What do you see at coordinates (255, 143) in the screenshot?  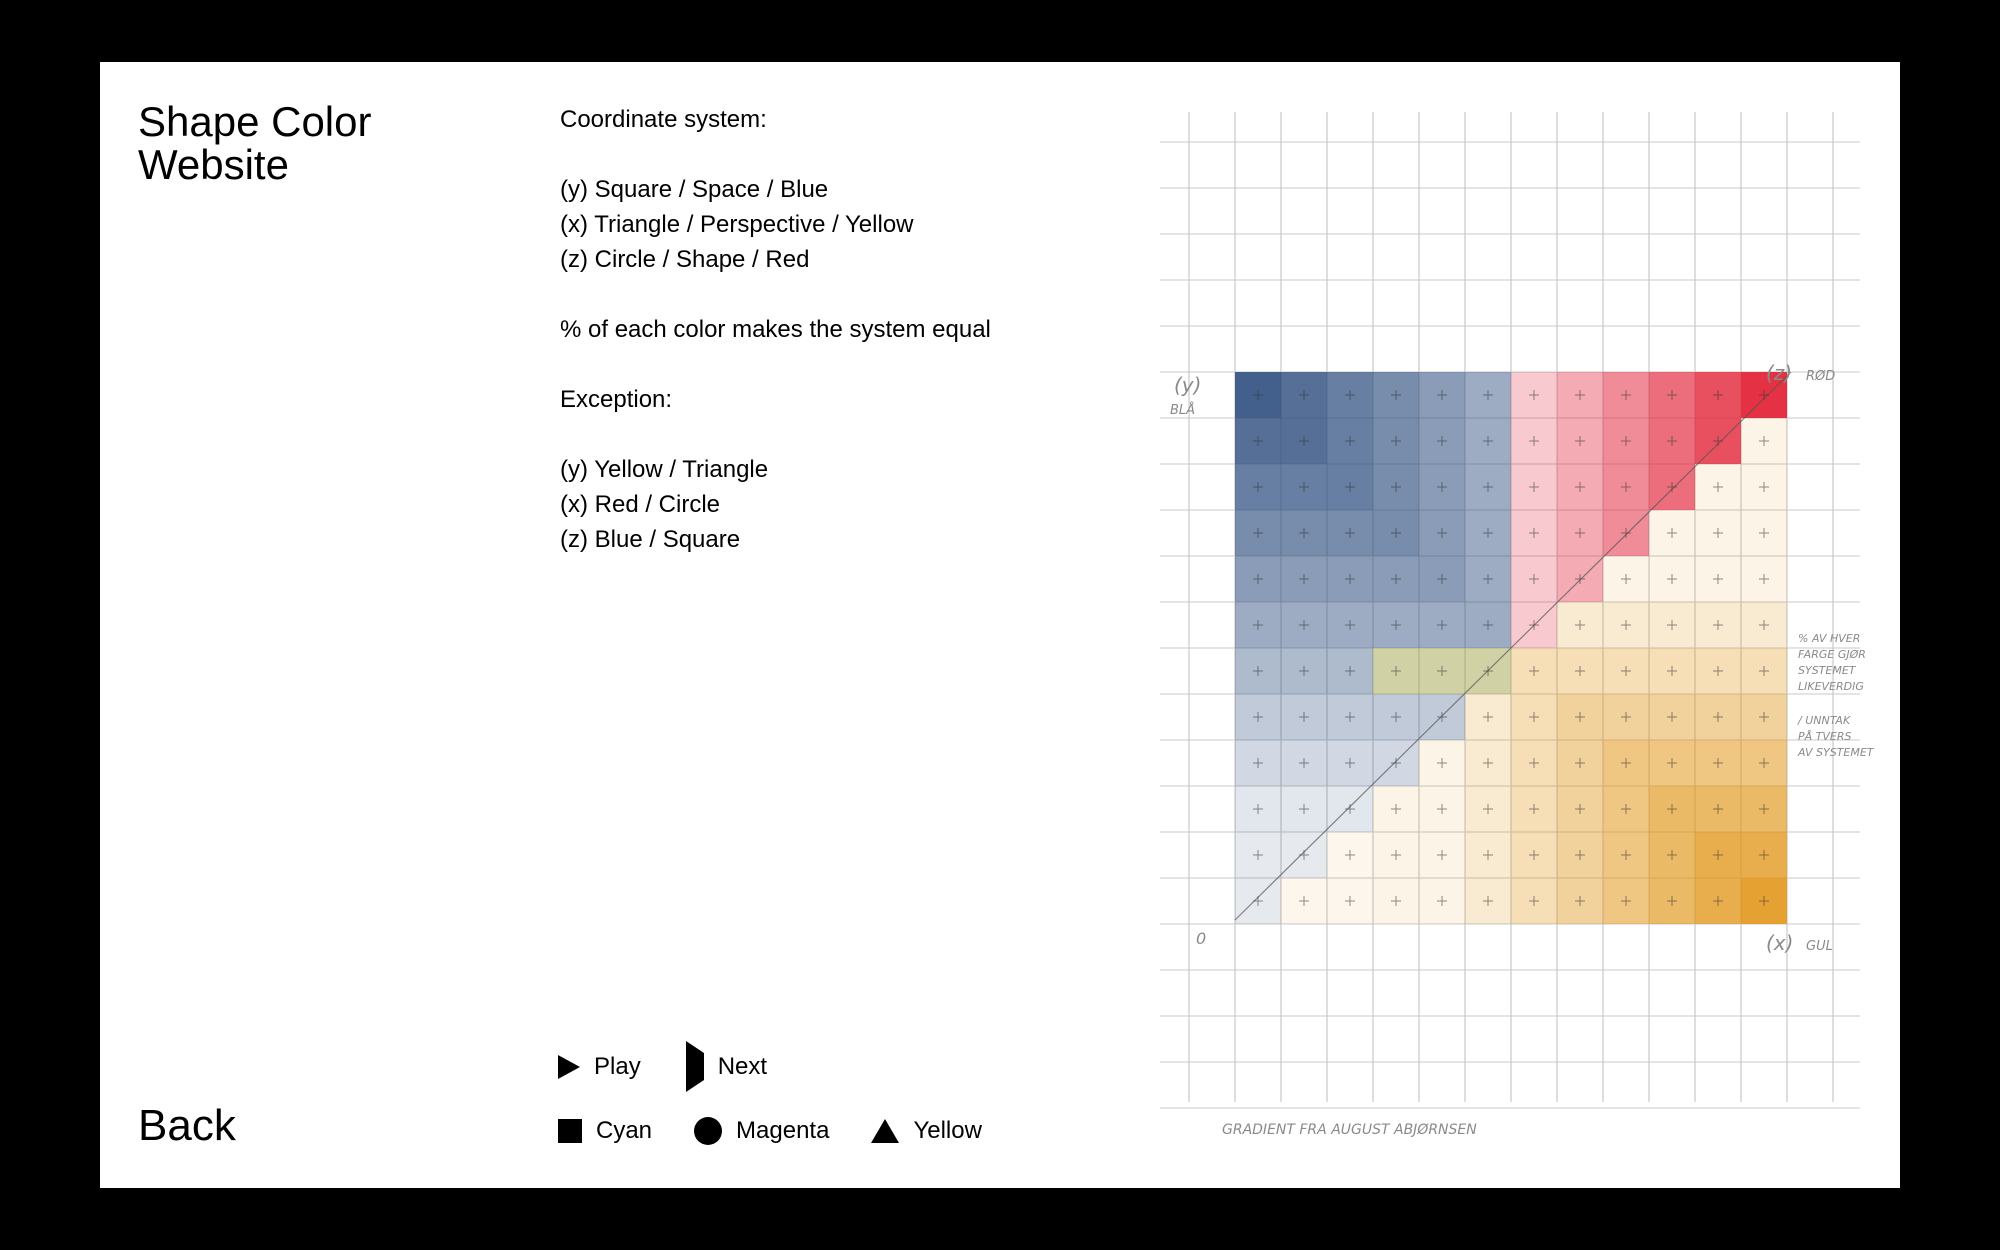 I see `page-title: Shape Color Website` at bounding box center [255, 143].